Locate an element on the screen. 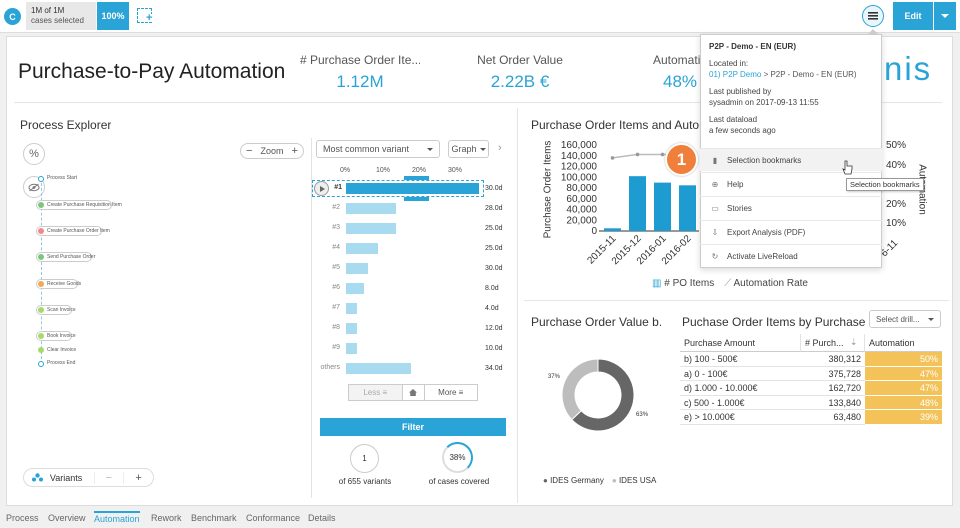  popup-arrow is located at coordinates (873, 32).